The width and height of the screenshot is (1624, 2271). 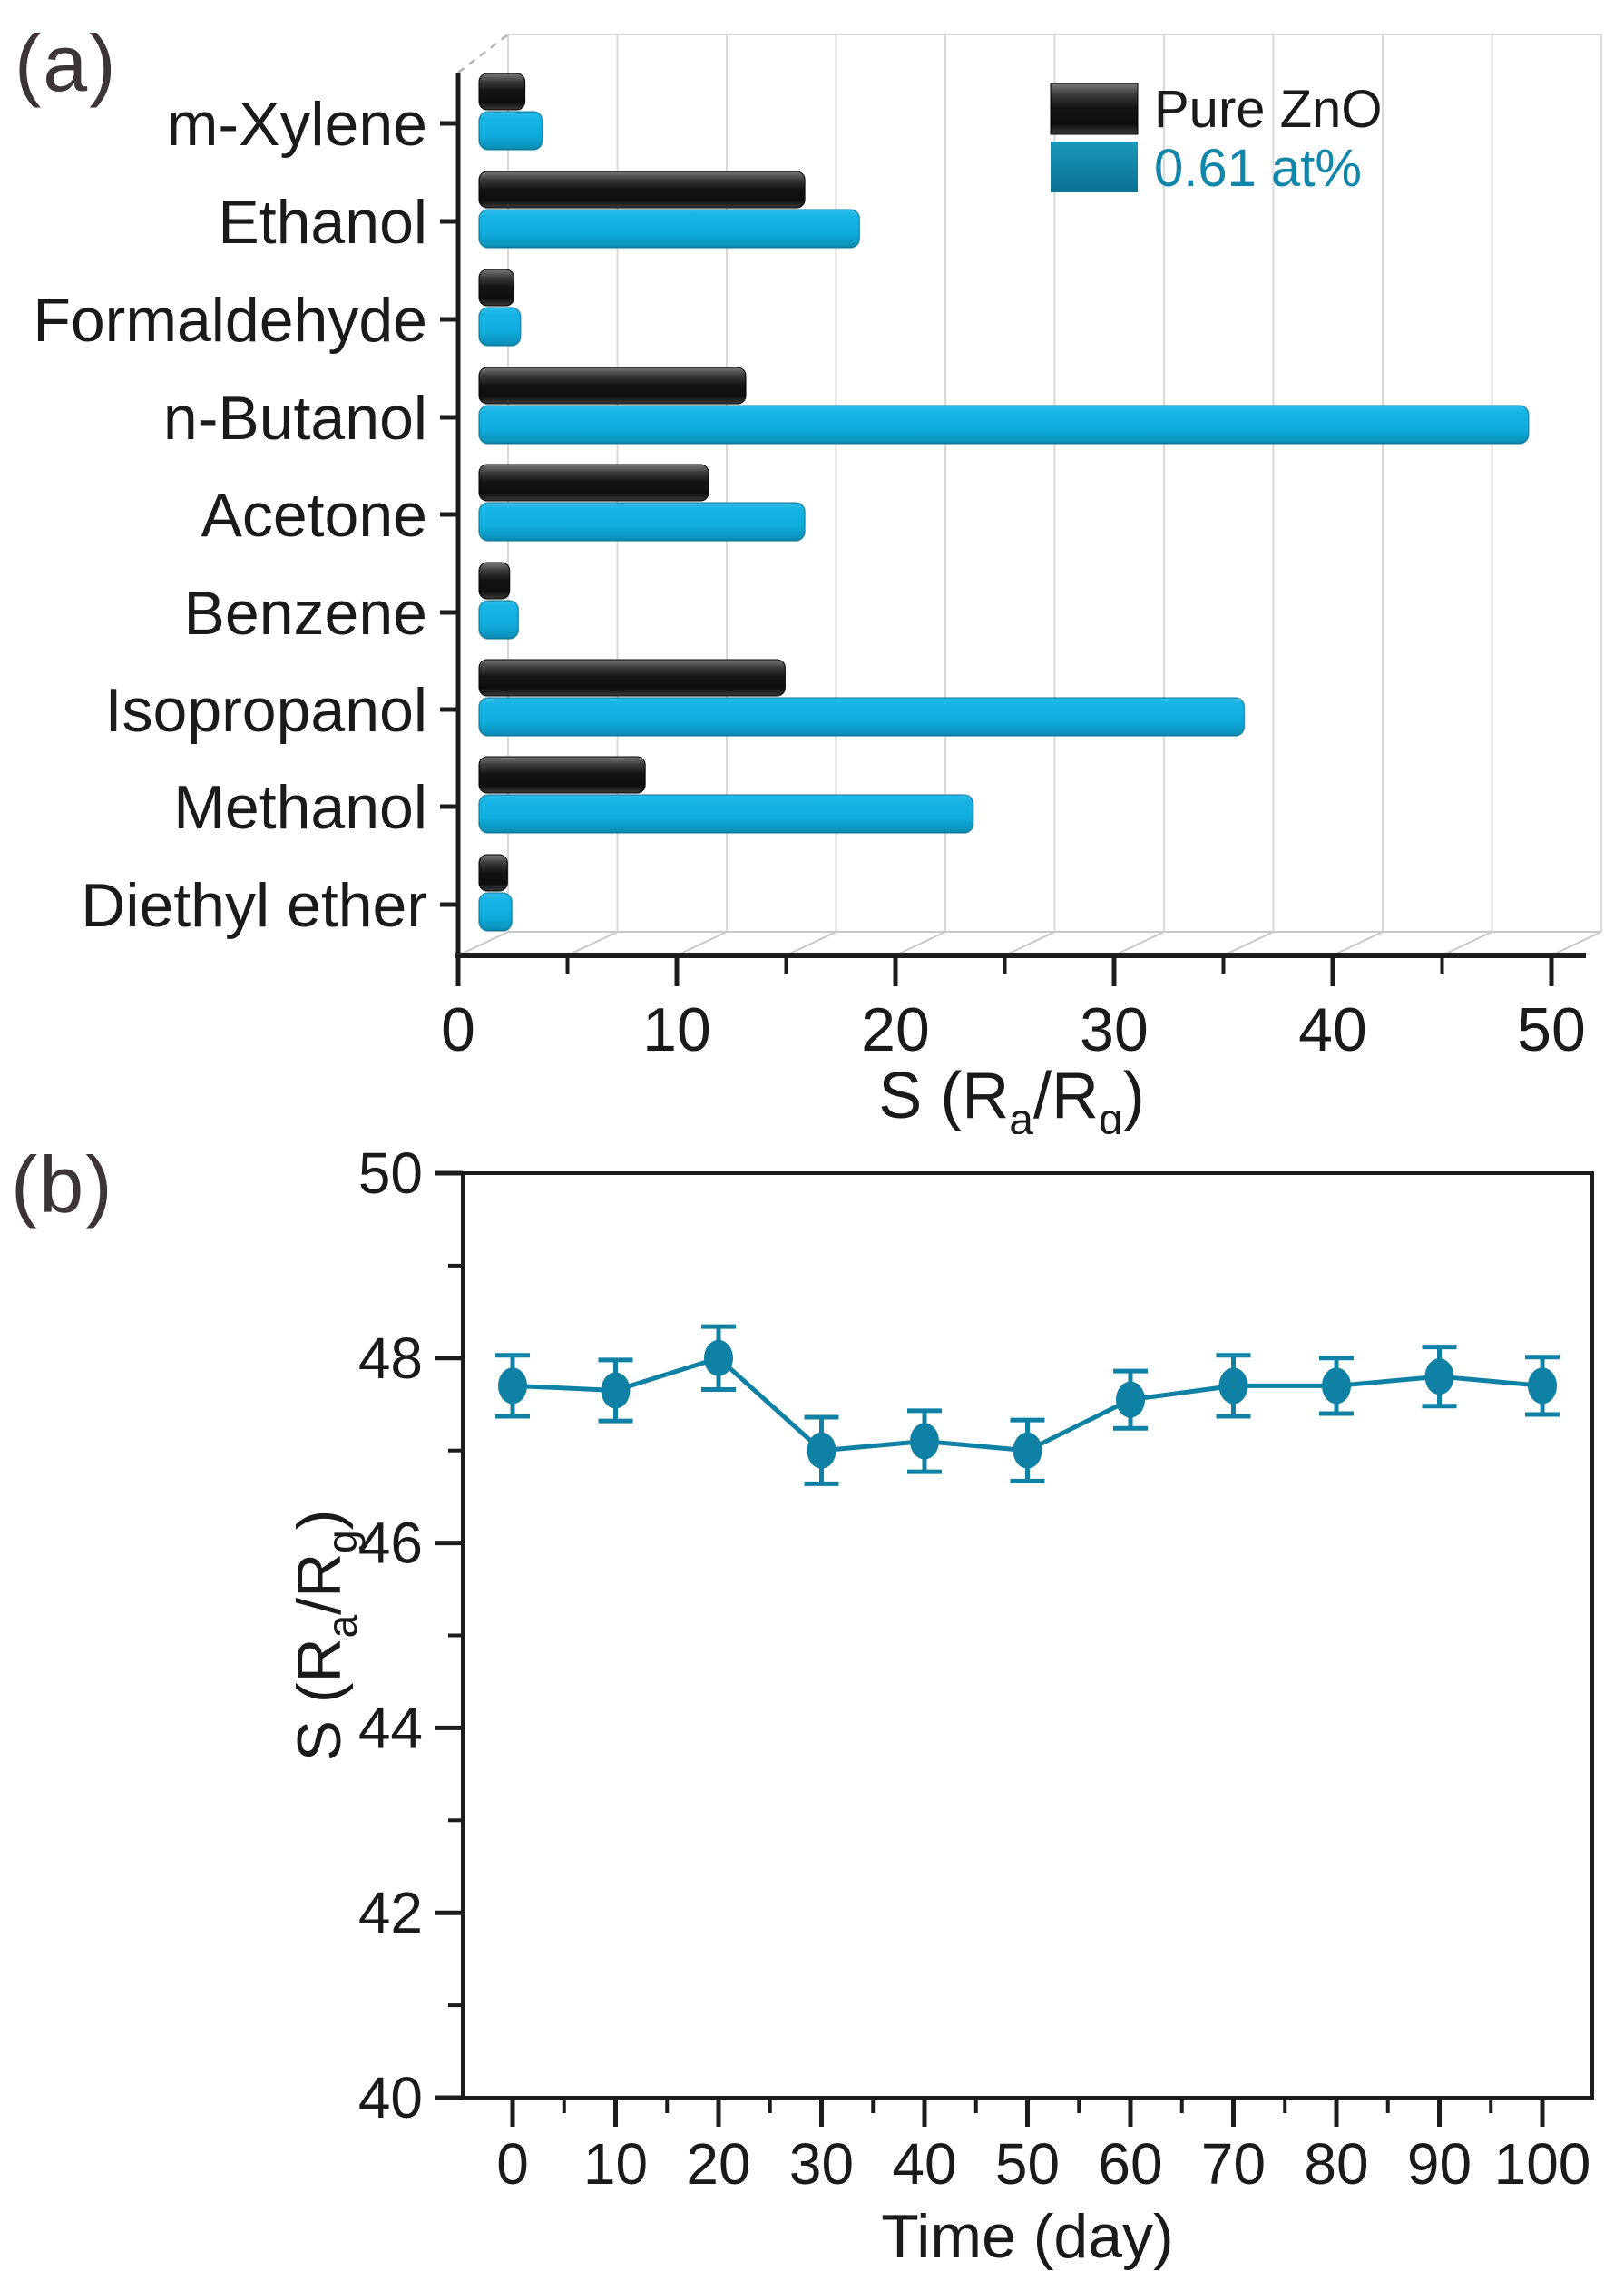 What do you see at coordinates (390, 1173) in the screenshot?
I see `y-tick-label-50: 50` at bounding box center [390, 1173].